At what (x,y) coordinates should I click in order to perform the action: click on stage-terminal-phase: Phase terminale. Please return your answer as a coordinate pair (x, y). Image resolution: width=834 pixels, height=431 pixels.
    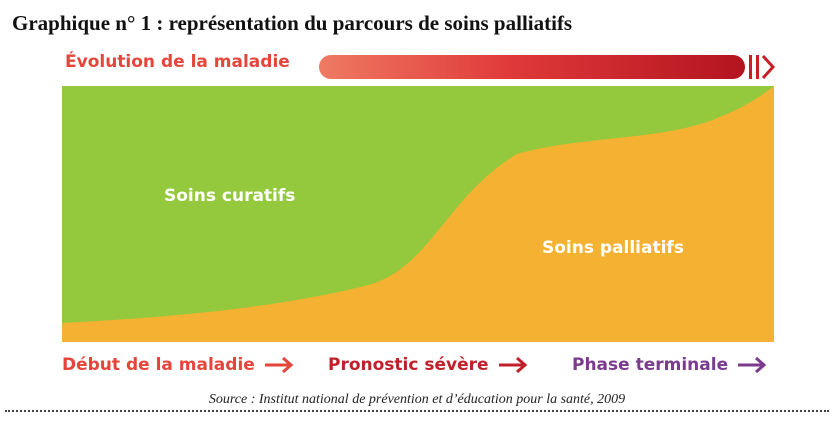
    Looking at the image, I should click on (670, 365).